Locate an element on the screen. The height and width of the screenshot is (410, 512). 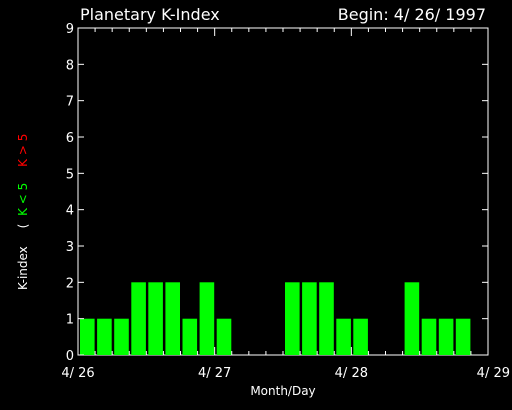
begin-date: Begin: 4/ 26/ 1997 is located at coordinates (412, 14).